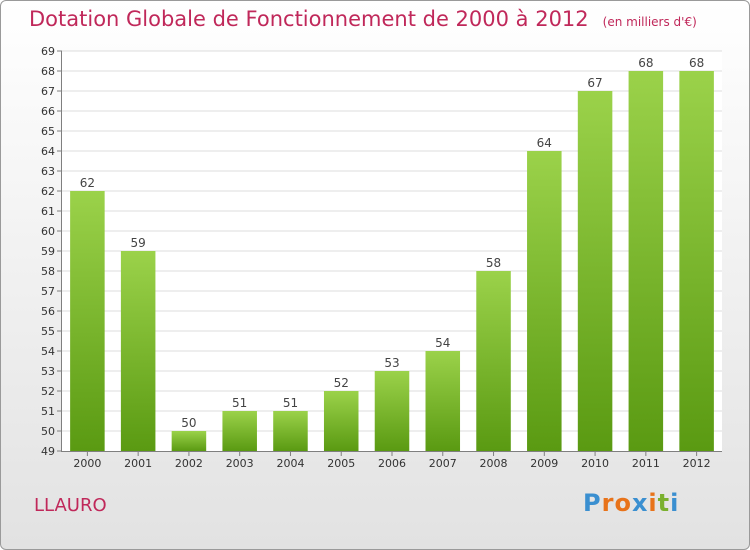 The width and height of the screenshot is (750, 550). What do you see at coordinates (48, 71) in the screenshot?
I see `y-tick-label: 68` at bounding box center [48, 71].